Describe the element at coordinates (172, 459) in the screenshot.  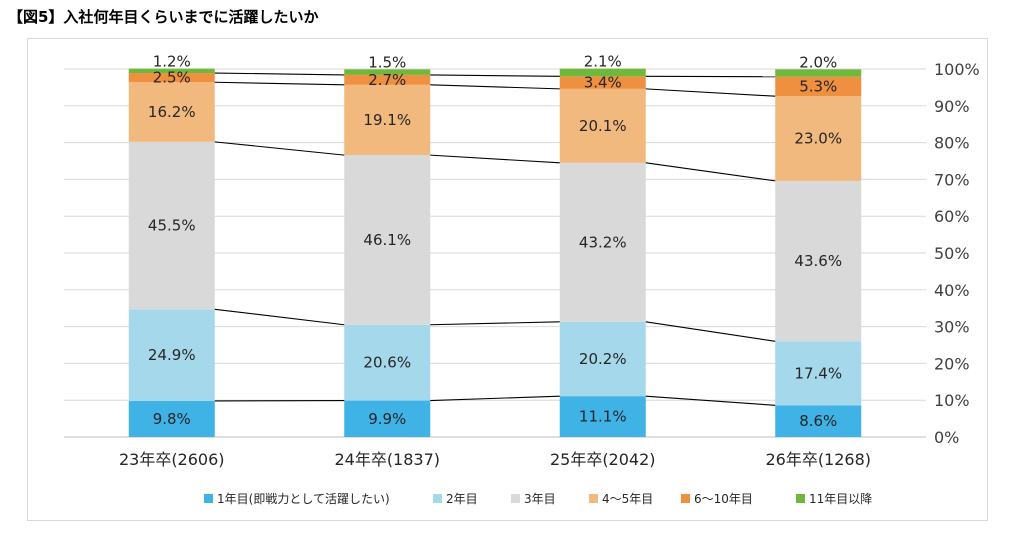
I see `category-label: 23年卒(2606)` at that location.